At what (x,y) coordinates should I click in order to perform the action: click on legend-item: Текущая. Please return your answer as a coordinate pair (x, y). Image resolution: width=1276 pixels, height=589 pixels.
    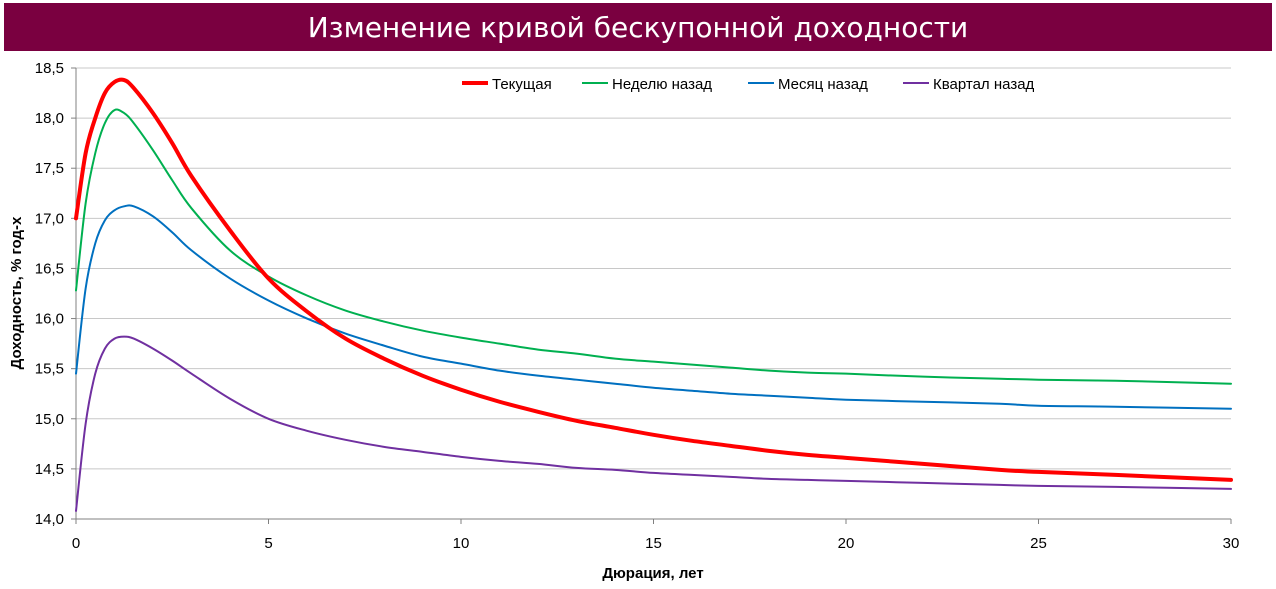
    Looking at the image, I should click on (507, 84).